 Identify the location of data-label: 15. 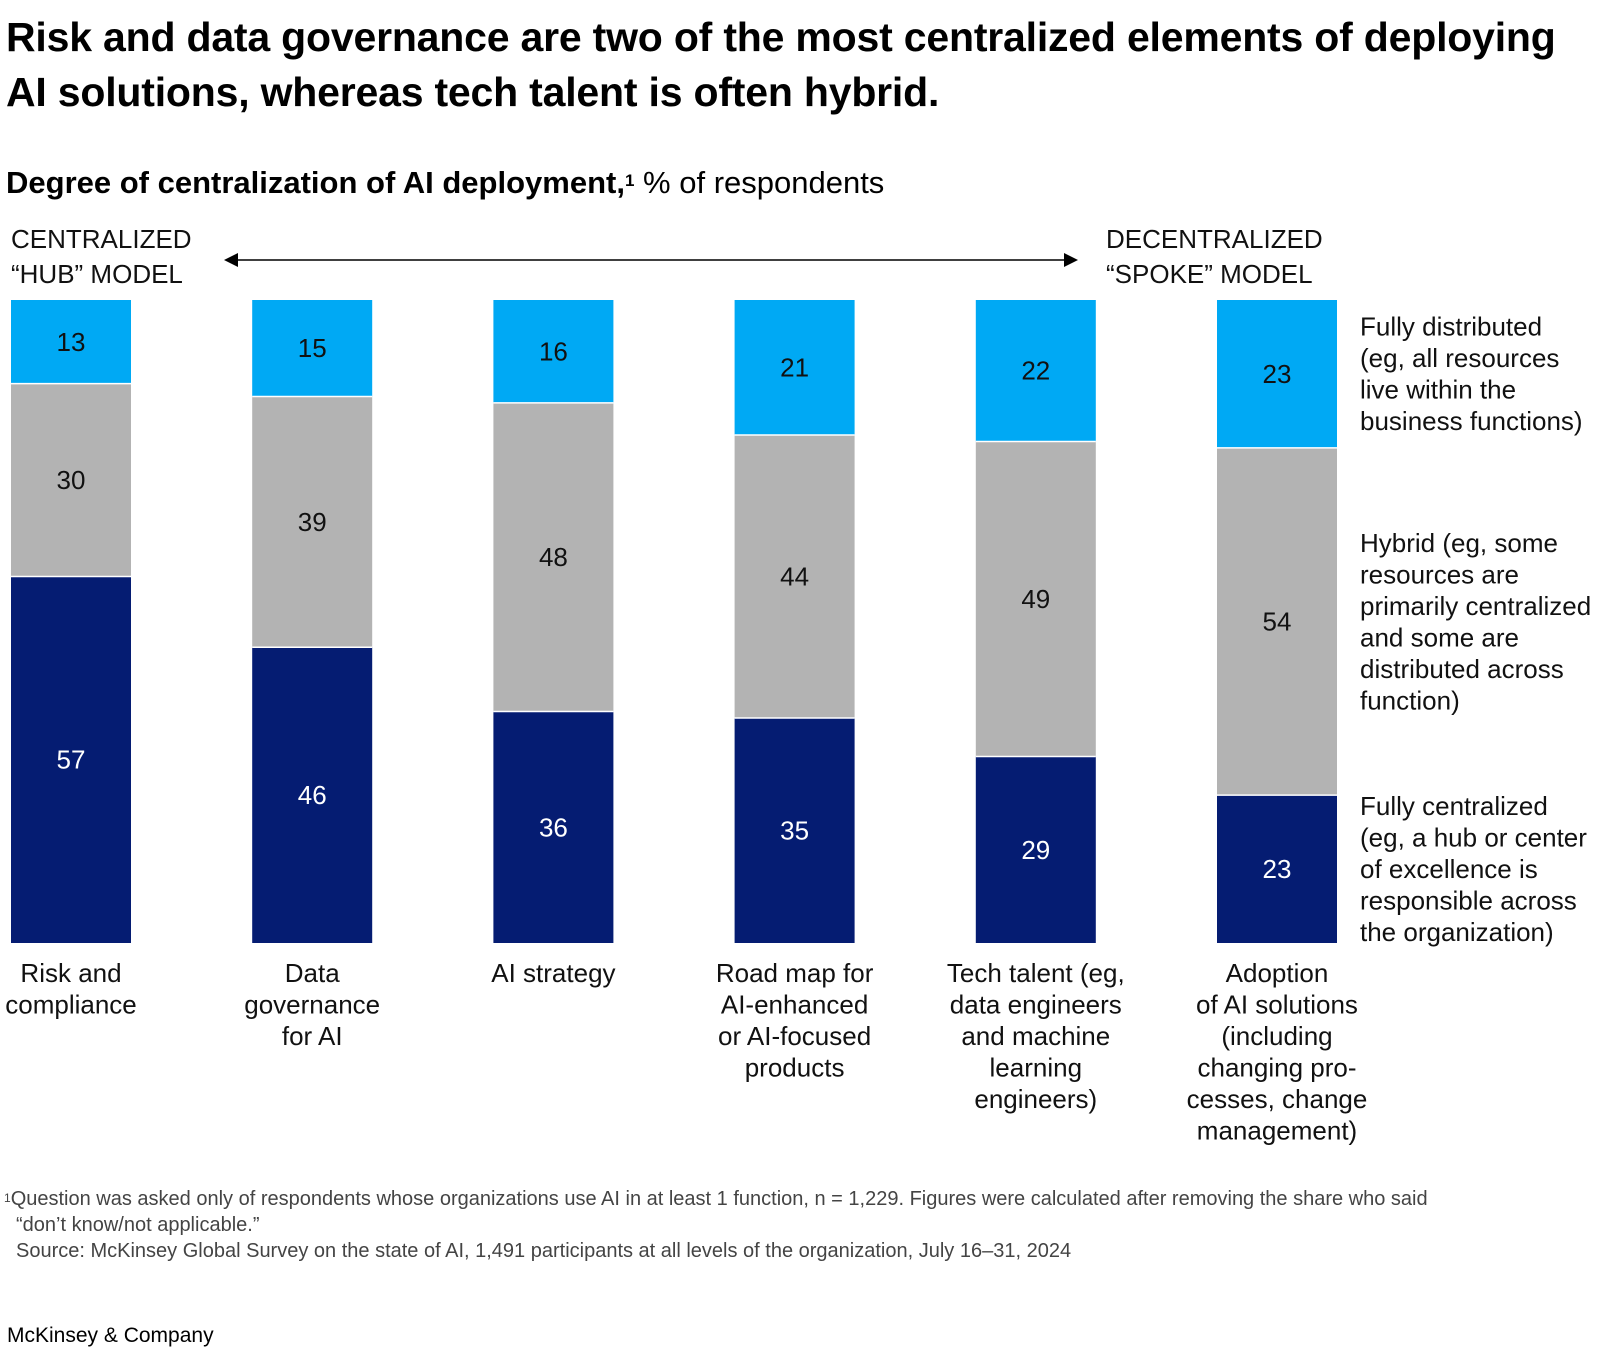
(312, 348).